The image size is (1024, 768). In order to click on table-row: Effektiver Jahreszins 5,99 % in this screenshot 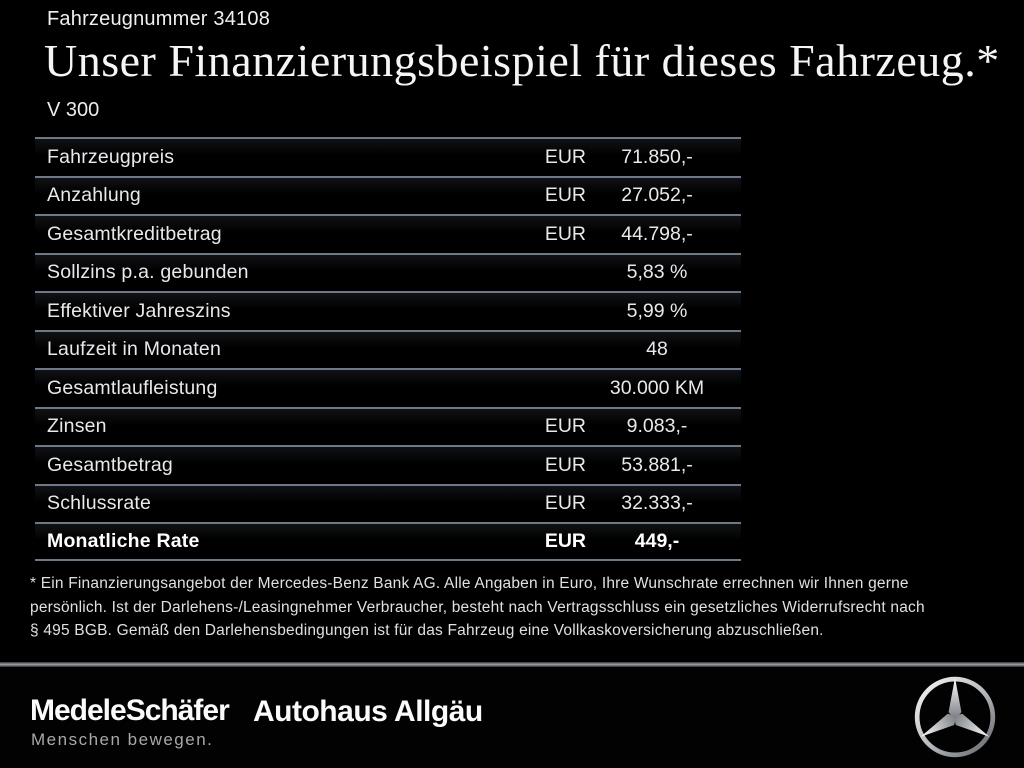, I will do `click(388, 310)`.